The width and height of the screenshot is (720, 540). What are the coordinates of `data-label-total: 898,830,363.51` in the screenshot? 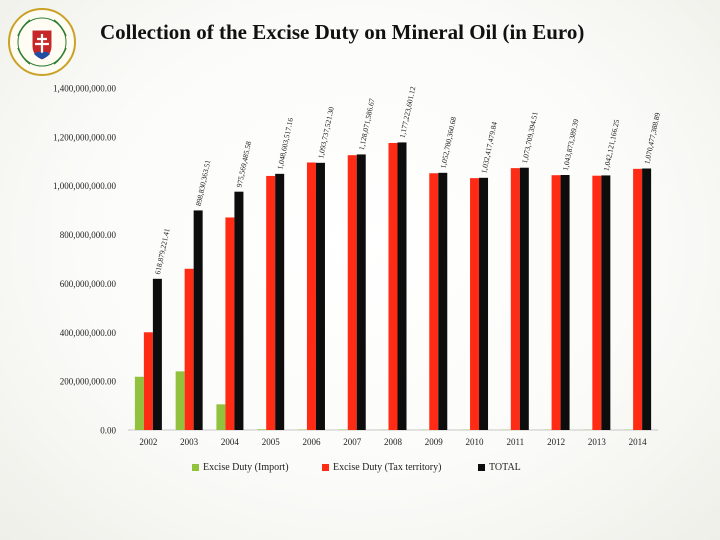 It's located at (203, 183).